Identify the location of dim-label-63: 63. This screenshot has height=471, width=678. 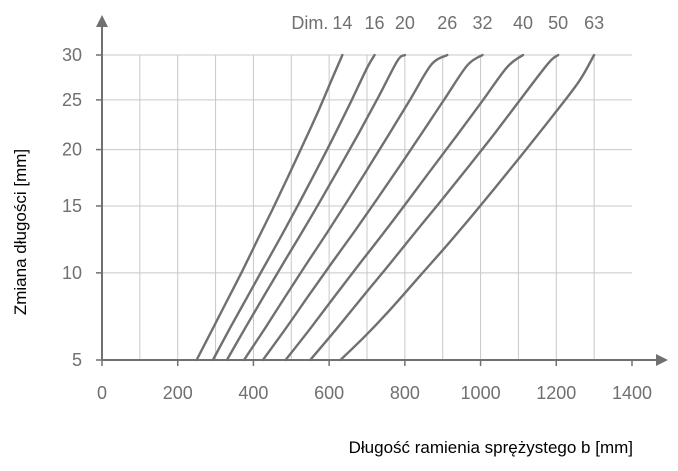
(594, 23).